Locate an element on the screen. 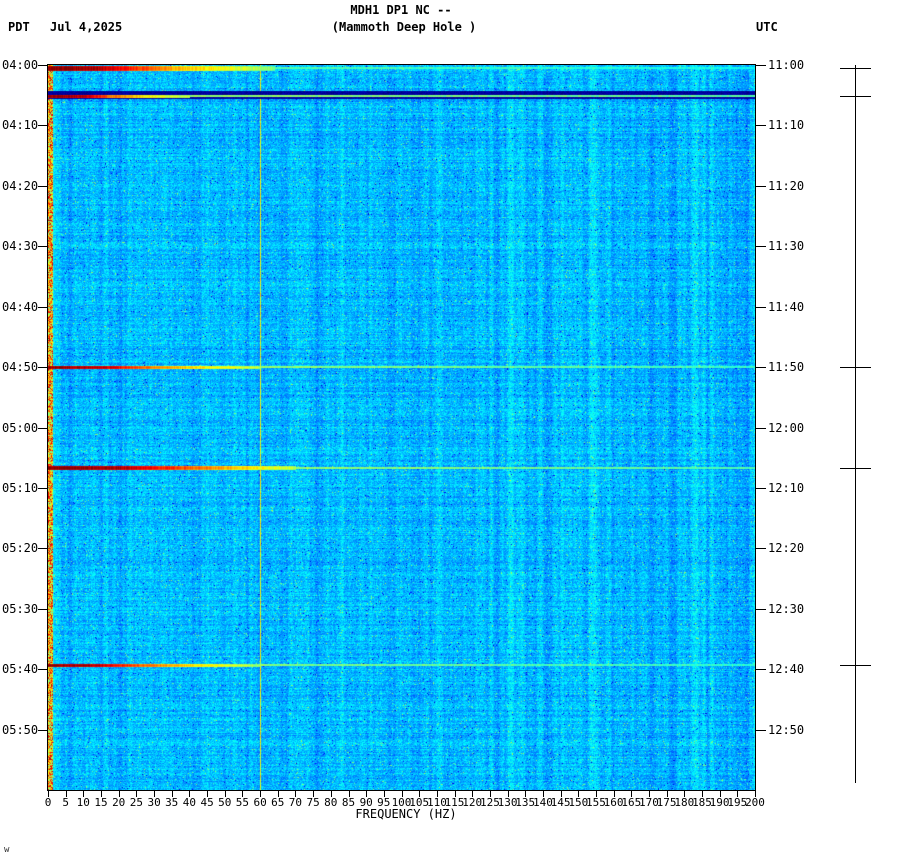  station-subtitle: (Mammoth Deep Hole ) is located at coordinates (404, 27).